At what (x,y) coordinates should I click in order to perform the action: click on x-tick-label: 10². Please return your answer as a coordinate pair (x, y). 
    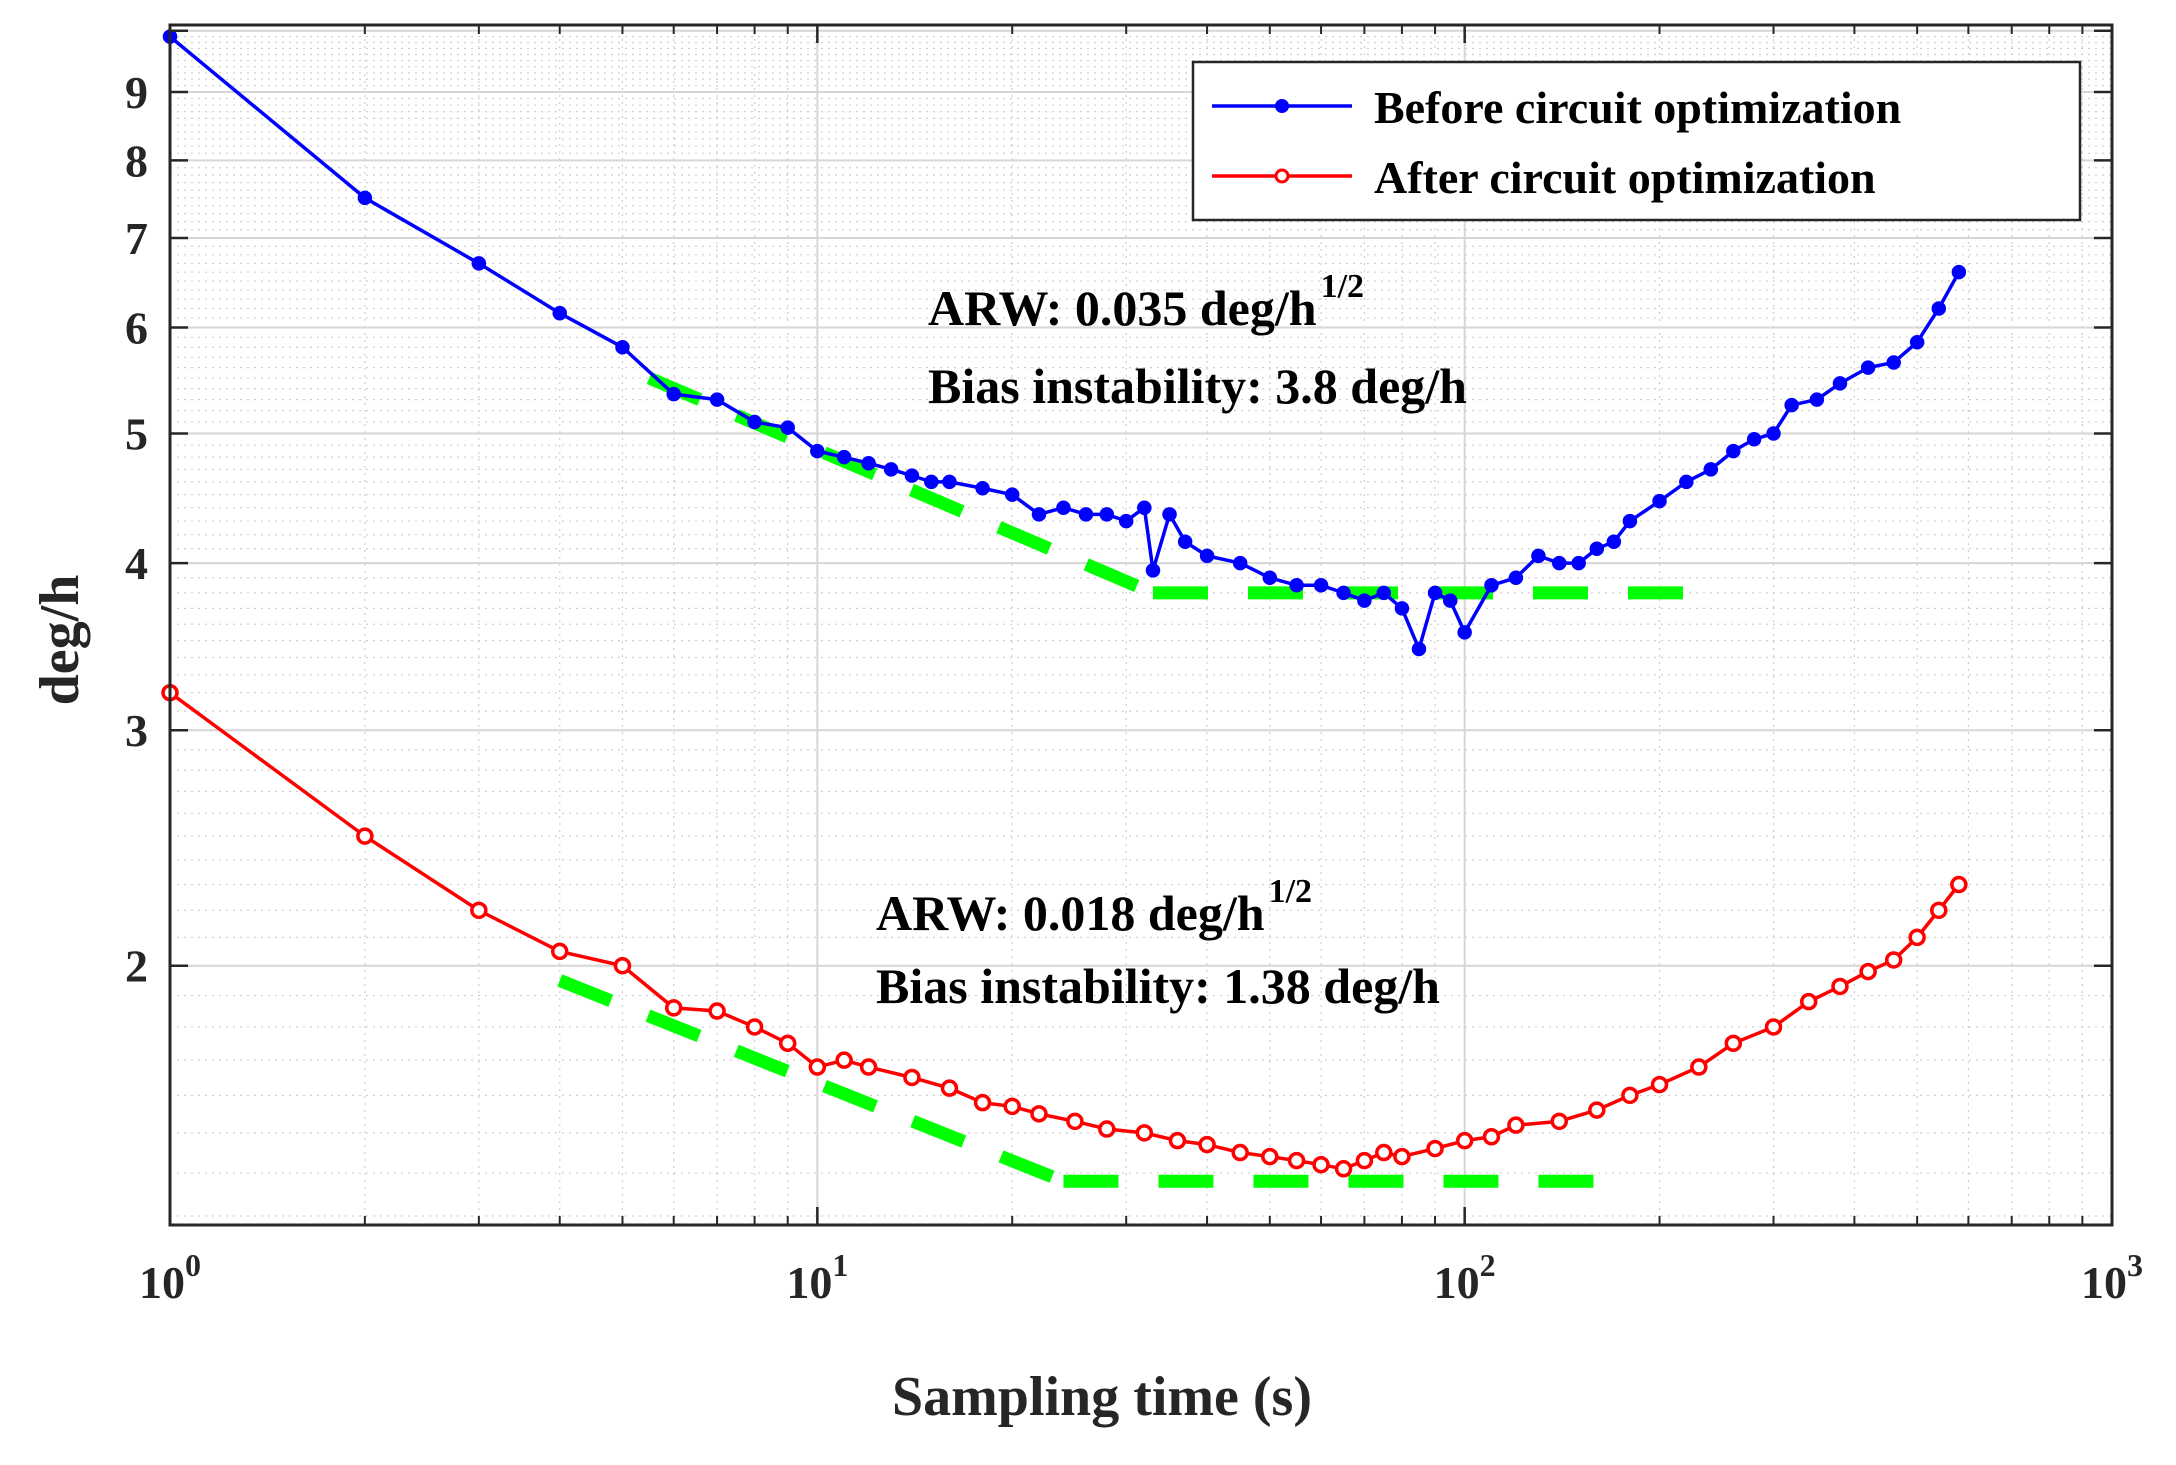
    Looking at the image, I should click on (1465, 1277).